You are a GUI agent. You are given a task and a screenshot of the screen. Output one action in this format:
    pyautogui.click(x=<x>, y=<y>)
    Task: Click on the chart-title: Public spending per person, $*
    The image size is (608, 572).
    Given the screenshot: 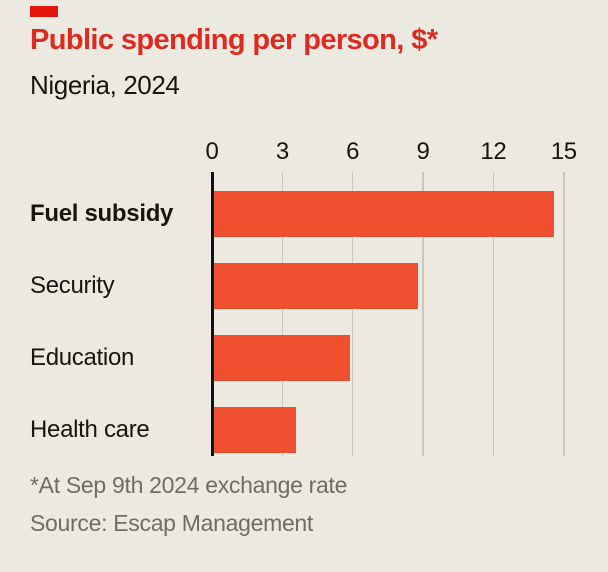 What is the action you would take?
    pyautogui.click(x=234, y=40)
    